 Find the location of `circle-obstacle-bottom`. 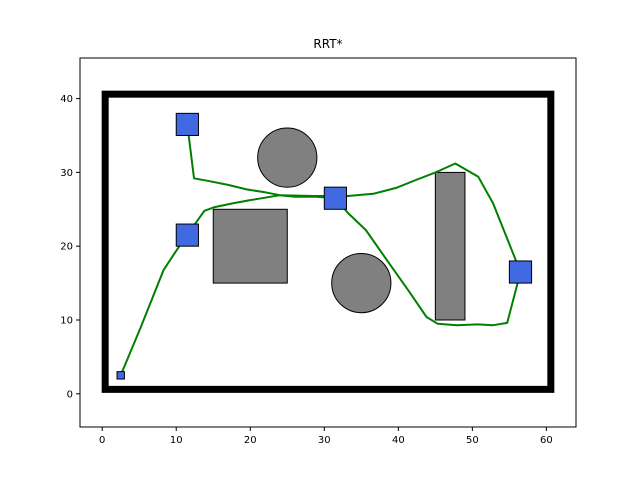

circle-obstacle-bottom is located at coordinates (361, 283).